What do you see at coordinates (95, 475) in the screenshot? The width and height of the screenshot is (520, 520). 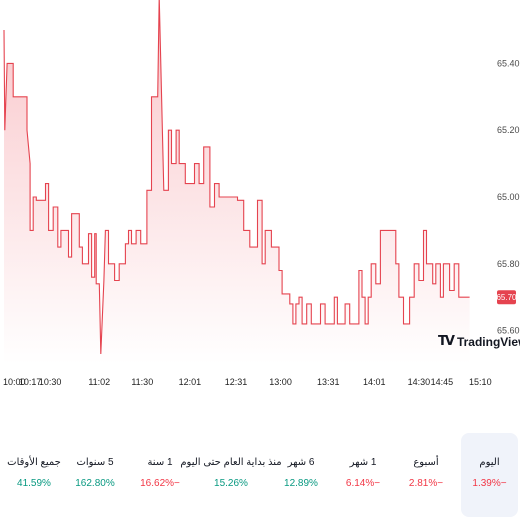 I see `period-5-years: 5 سنوات 162.80%` at bounding box center [95, 475].